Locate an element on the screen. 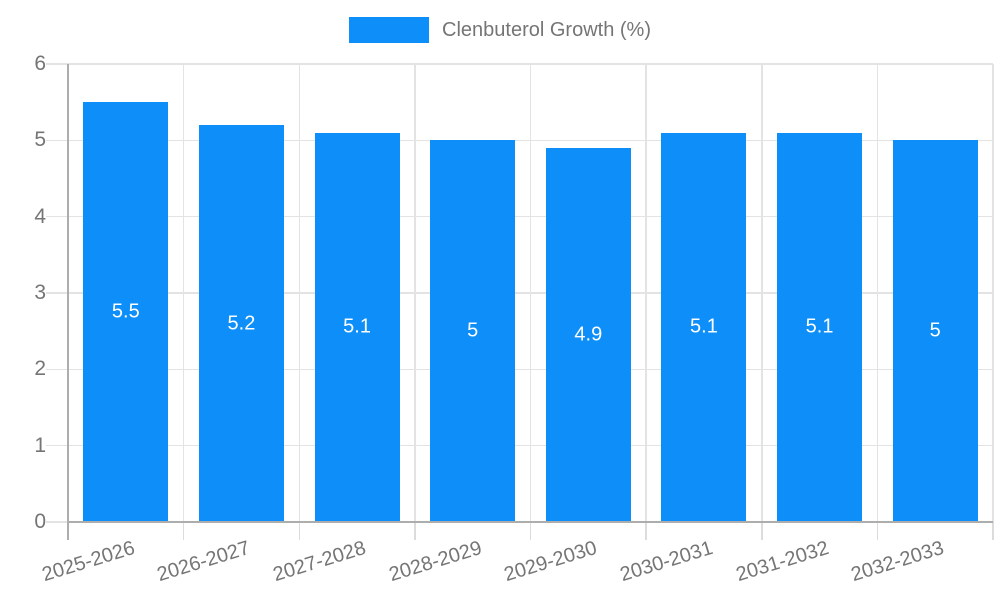  y-tick-label: 6 is located at coordinates (40, 63).